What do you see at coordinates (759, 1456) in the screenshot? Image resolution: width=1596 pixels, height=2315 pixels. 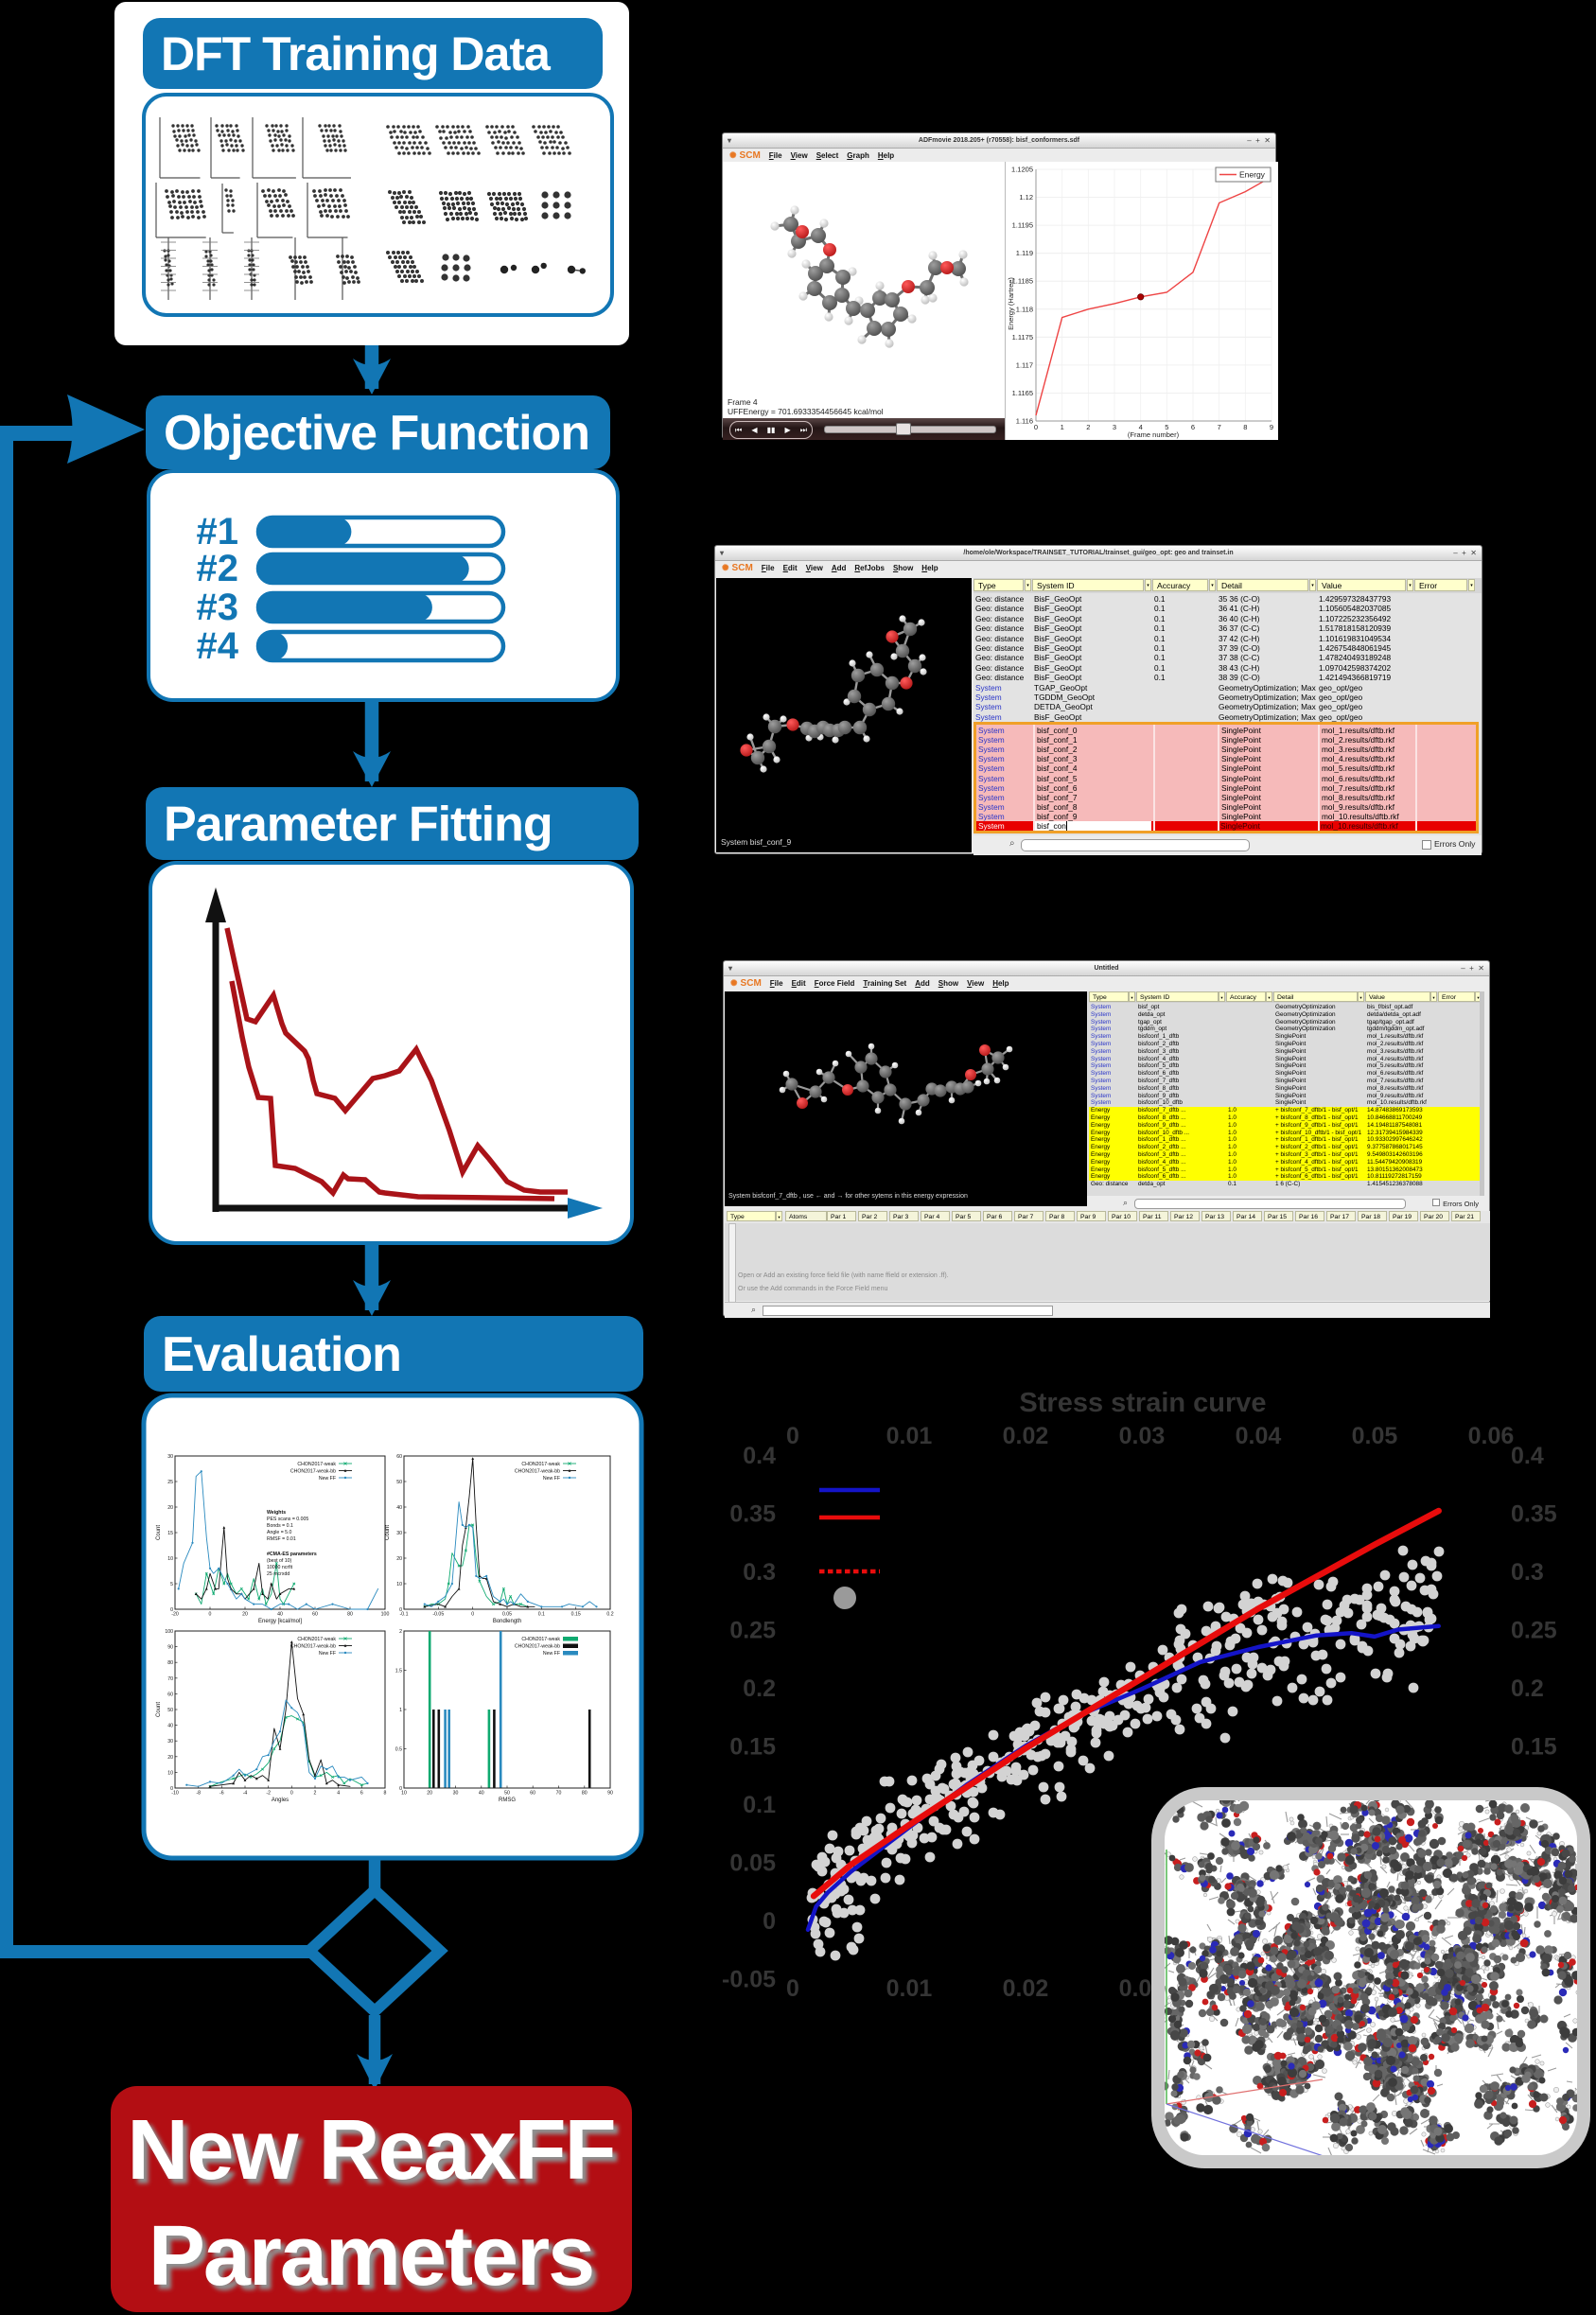 I see `svg-text: 0.4` at bounding box center [759, 1456].